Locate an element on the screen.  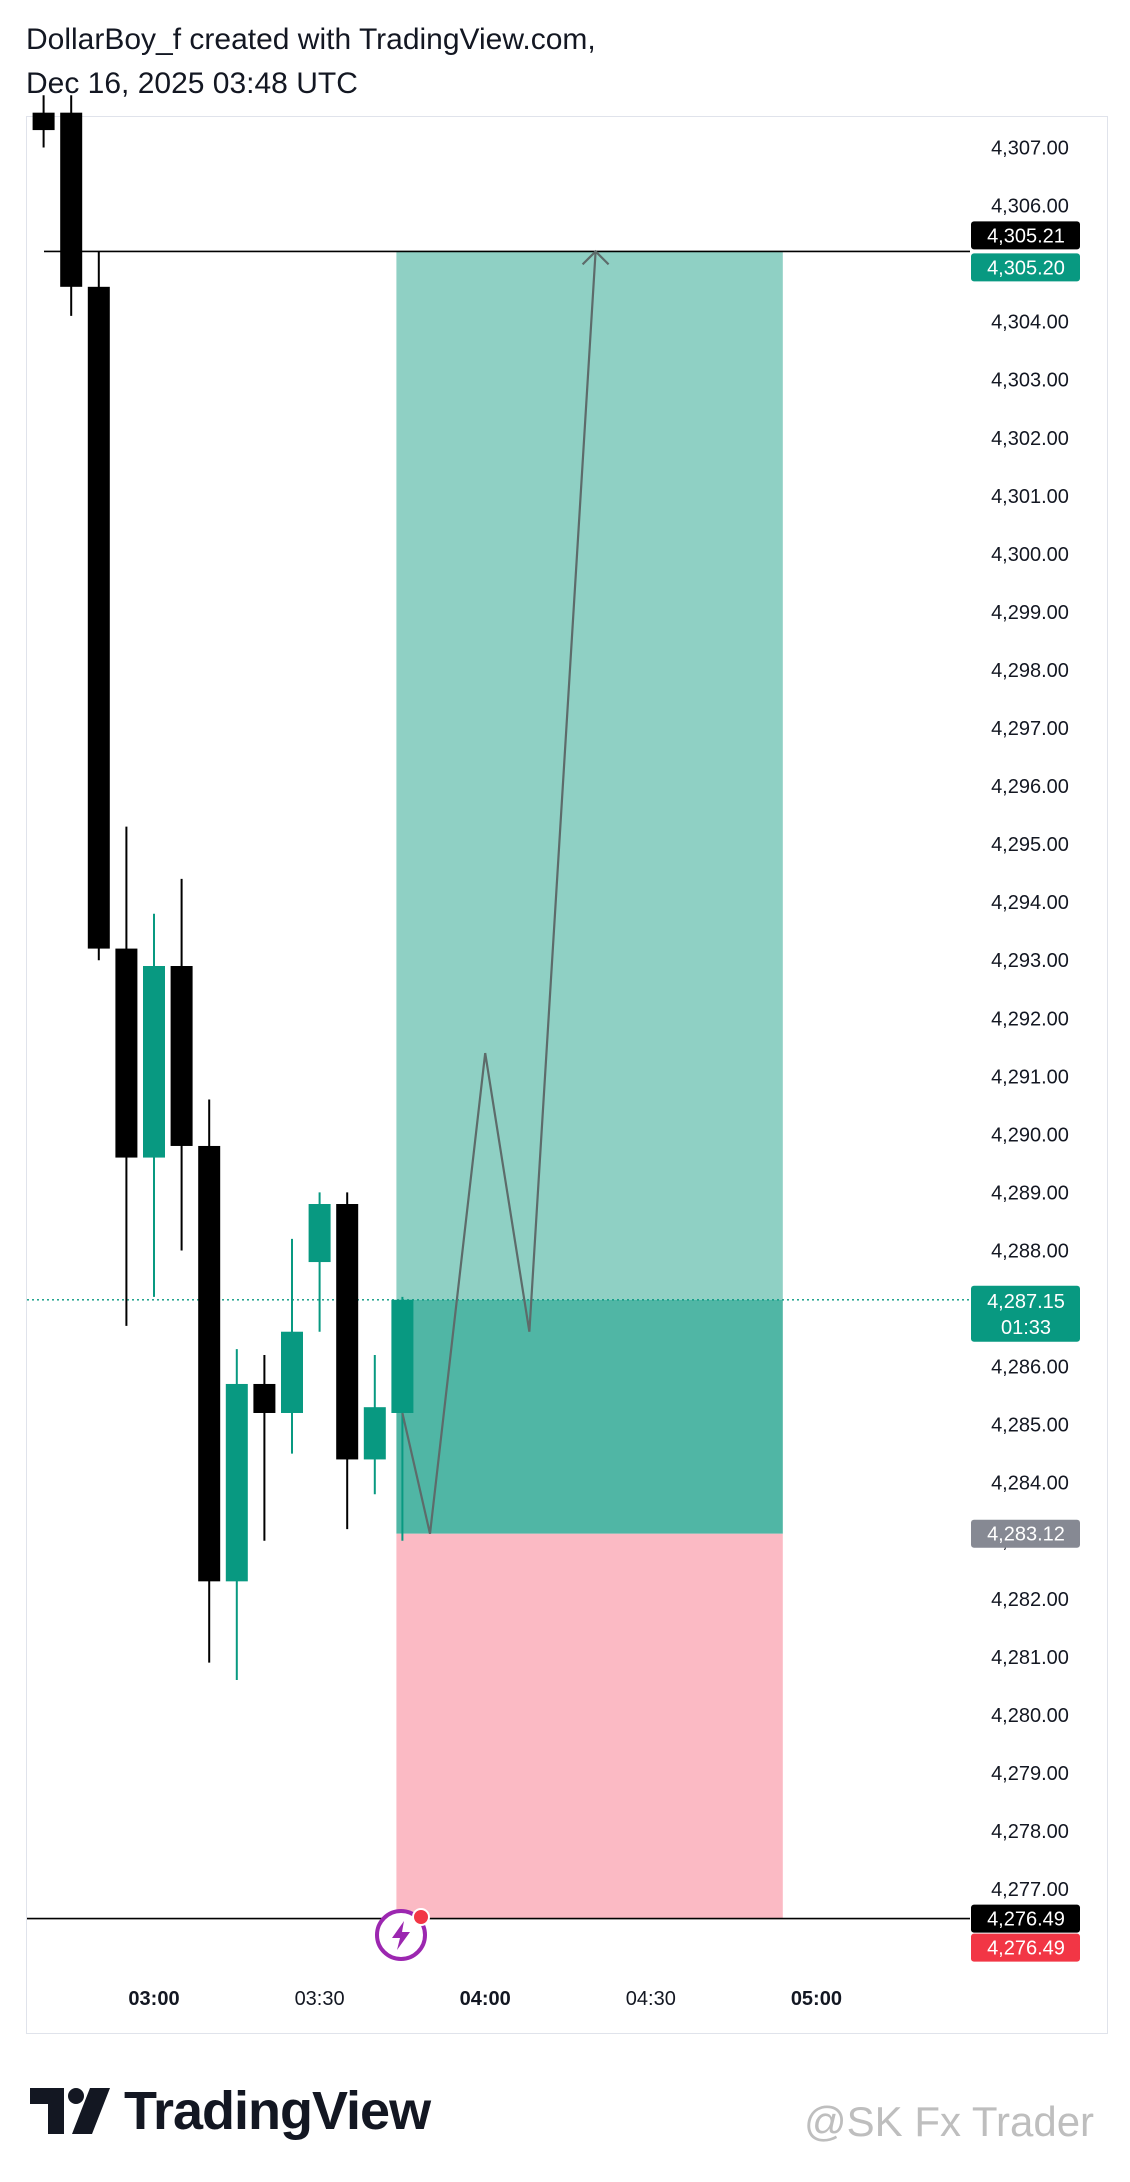
target-price-label-green-bg is located at coordinates (1025, 267).